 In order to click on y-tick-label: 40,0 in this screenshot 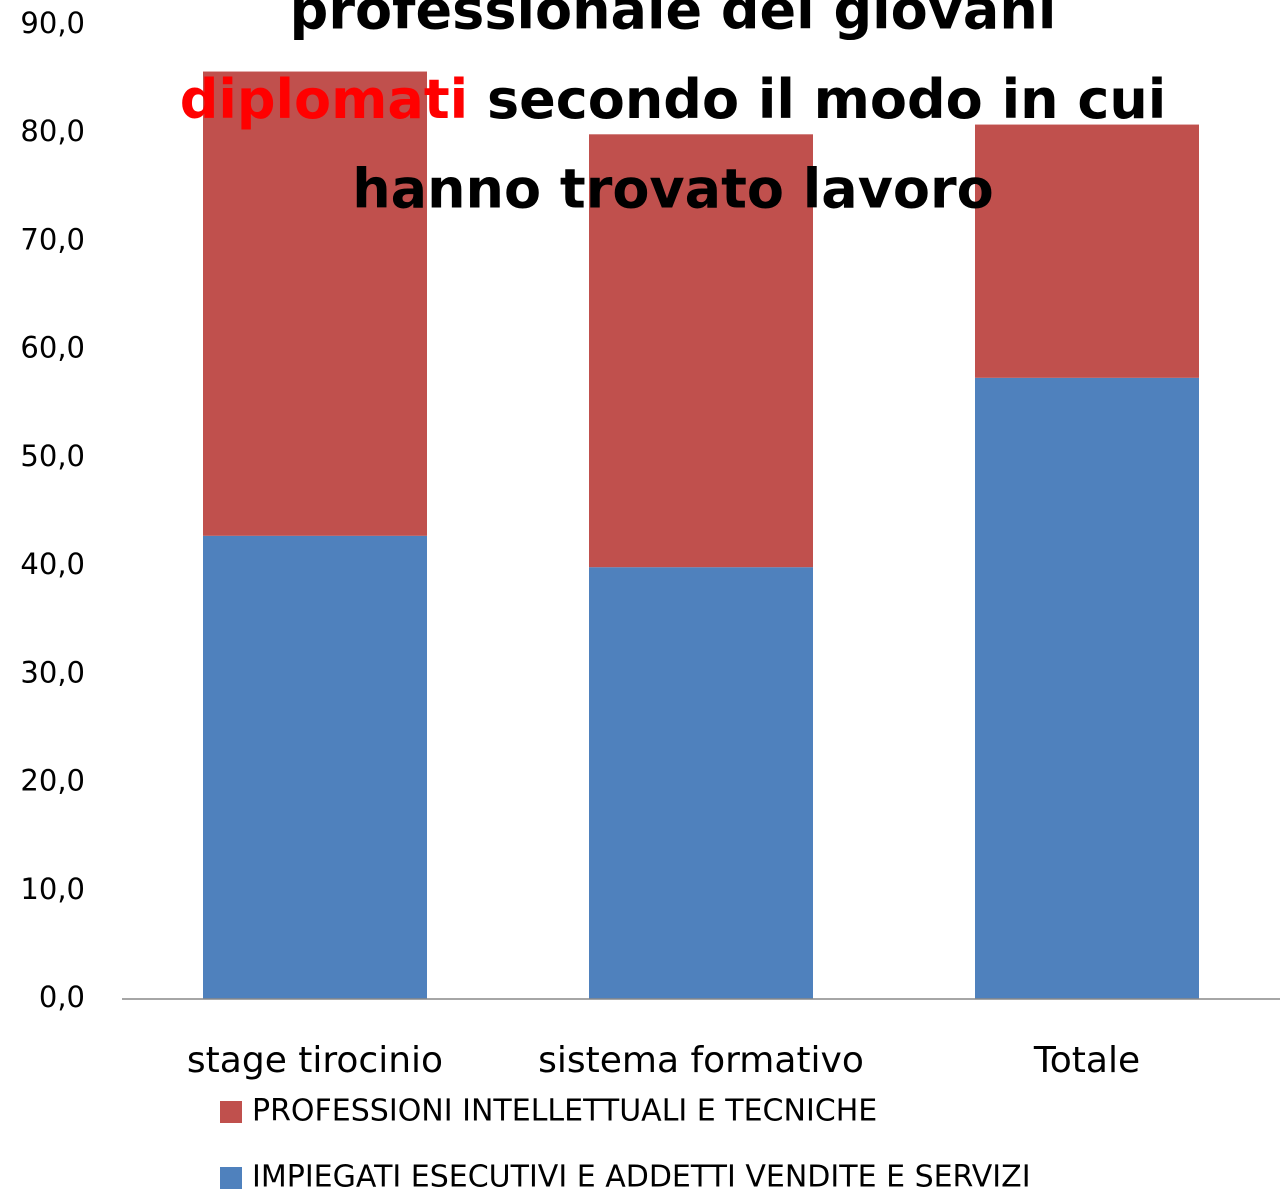, I will do `click(52, 564)`.